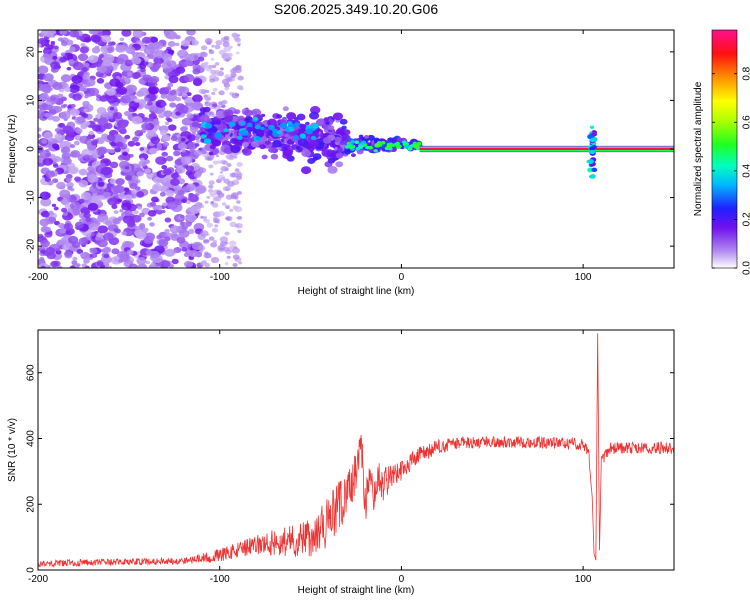  I want to click on spectrogram-xtick-label: 100, so click(583, 277).